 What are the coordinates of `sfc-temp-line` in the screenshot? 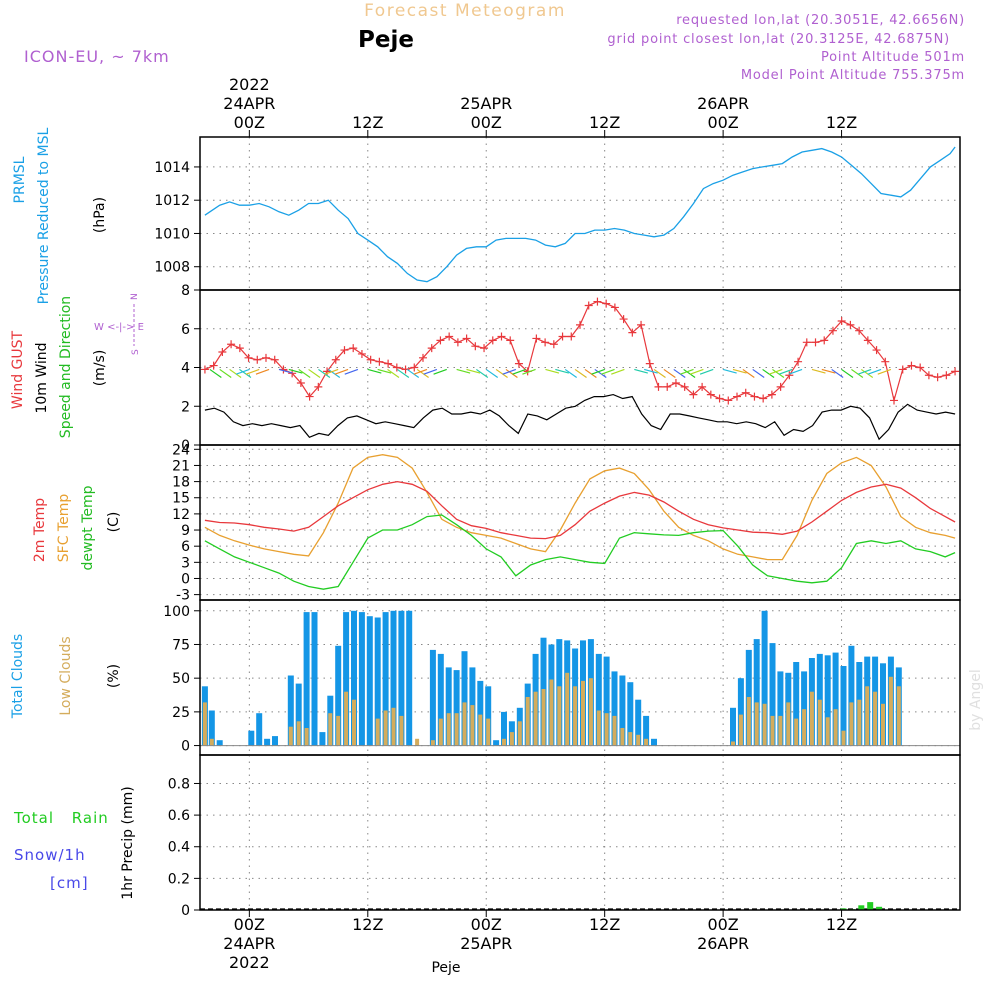 It's located at (580, 507).